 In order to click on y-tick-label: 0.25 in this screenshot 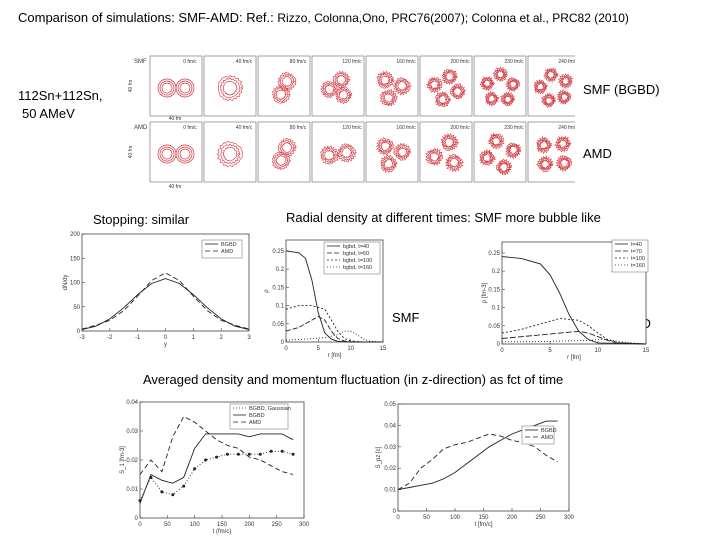, I will do `click(494, 254)`.